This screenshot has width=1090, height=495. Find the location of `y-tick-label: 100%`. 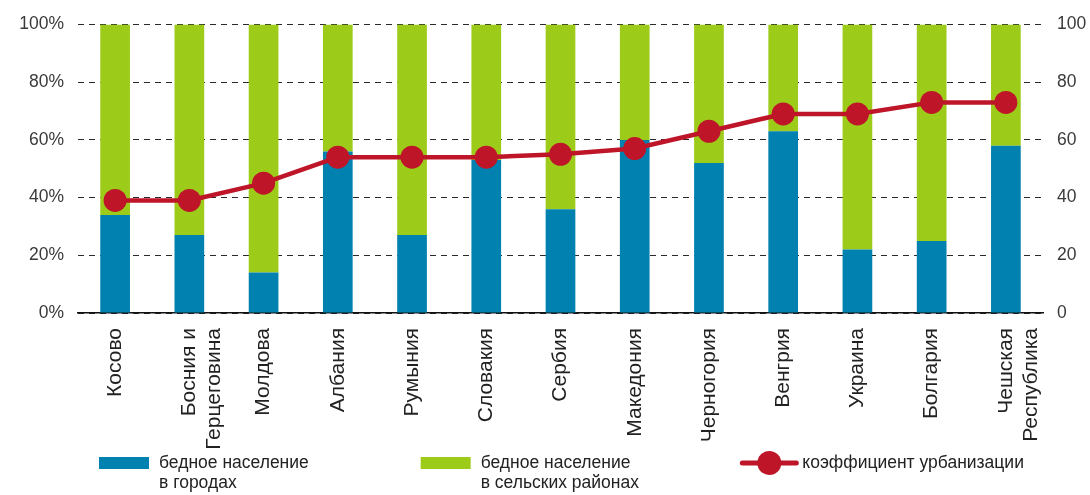

y-tick-label: 100% is located at coordinates (41, 23).